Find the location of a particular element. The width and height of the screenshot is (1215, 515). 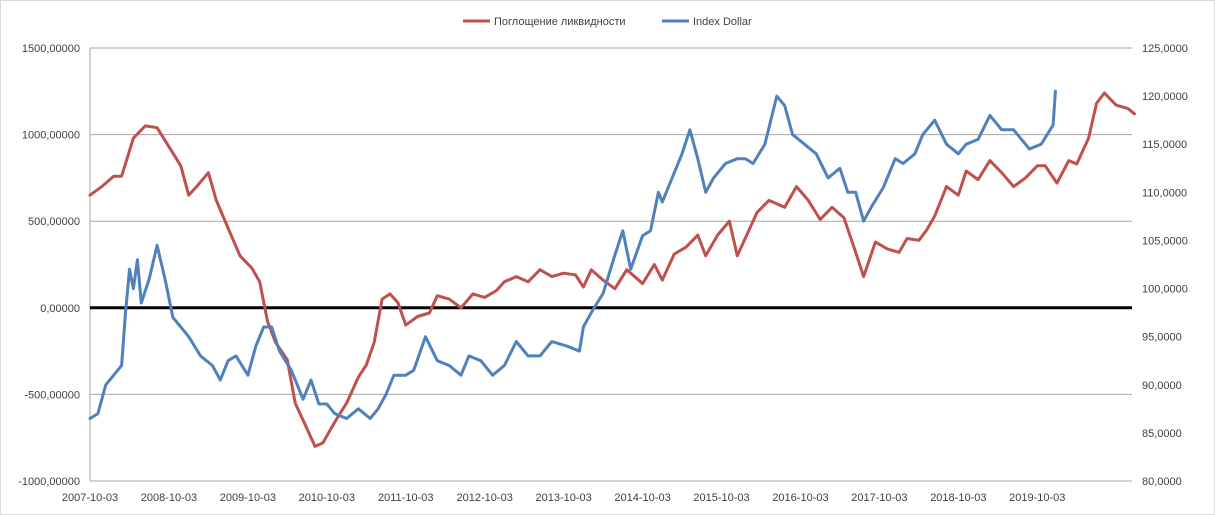

legend: Поглощение ликвидности Index Dollar is located at coordinates (607, 22).